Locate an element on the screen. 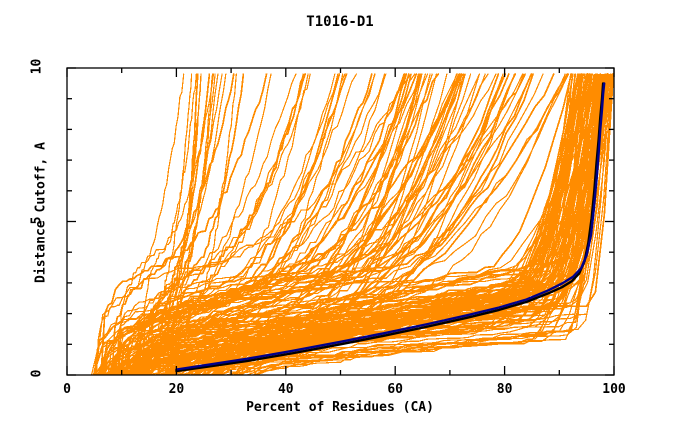  x-tick-label: 20 is located at coordinates (176, 389).